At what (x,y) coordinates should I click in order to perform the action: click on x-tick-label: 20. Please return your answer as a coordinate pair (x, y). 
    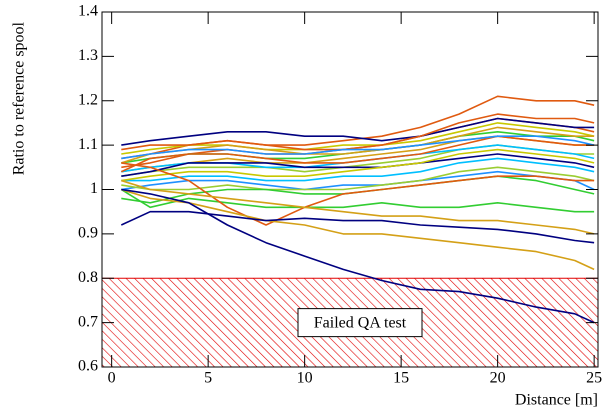
    Looking at the image, I should click on (498, 378).